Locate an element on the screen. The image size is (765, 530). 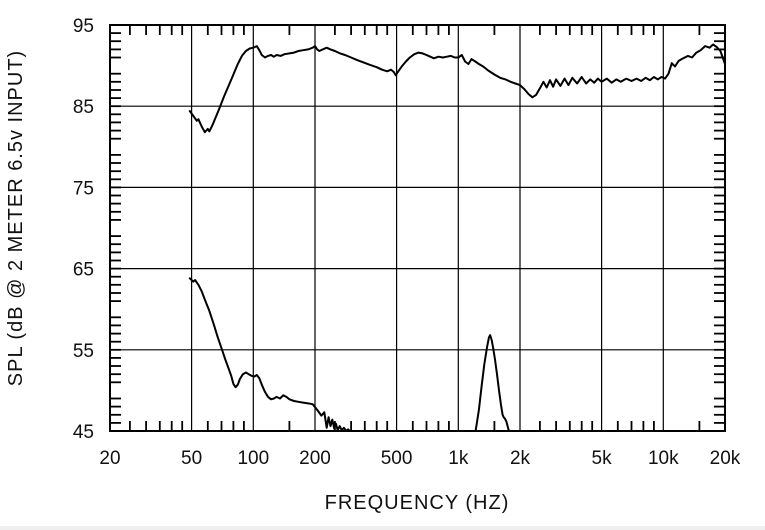
y-tick-label: 55 is located at coordinates (83, 351).